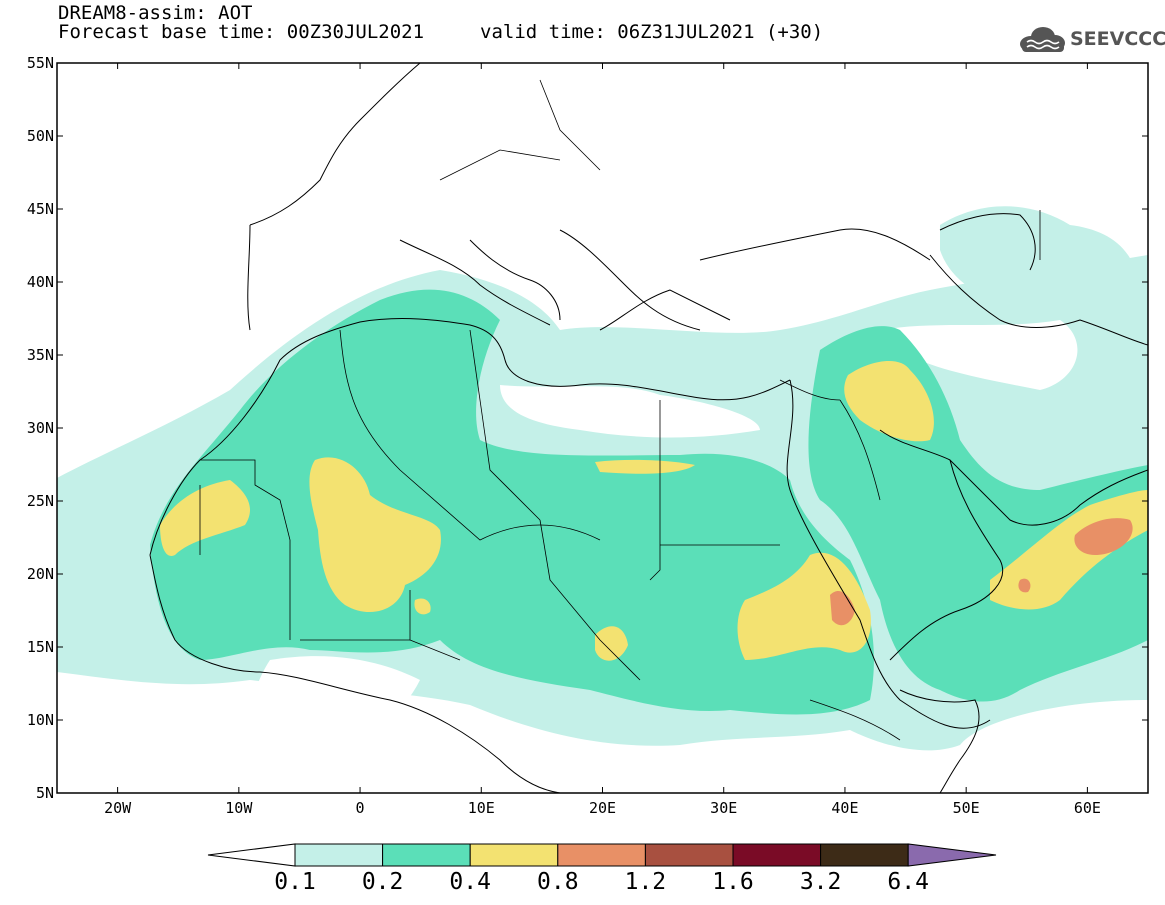 The width and height of the screenshot is (1165, 905). I want to click on lon-tick-label: 10E, so click(481, 808).